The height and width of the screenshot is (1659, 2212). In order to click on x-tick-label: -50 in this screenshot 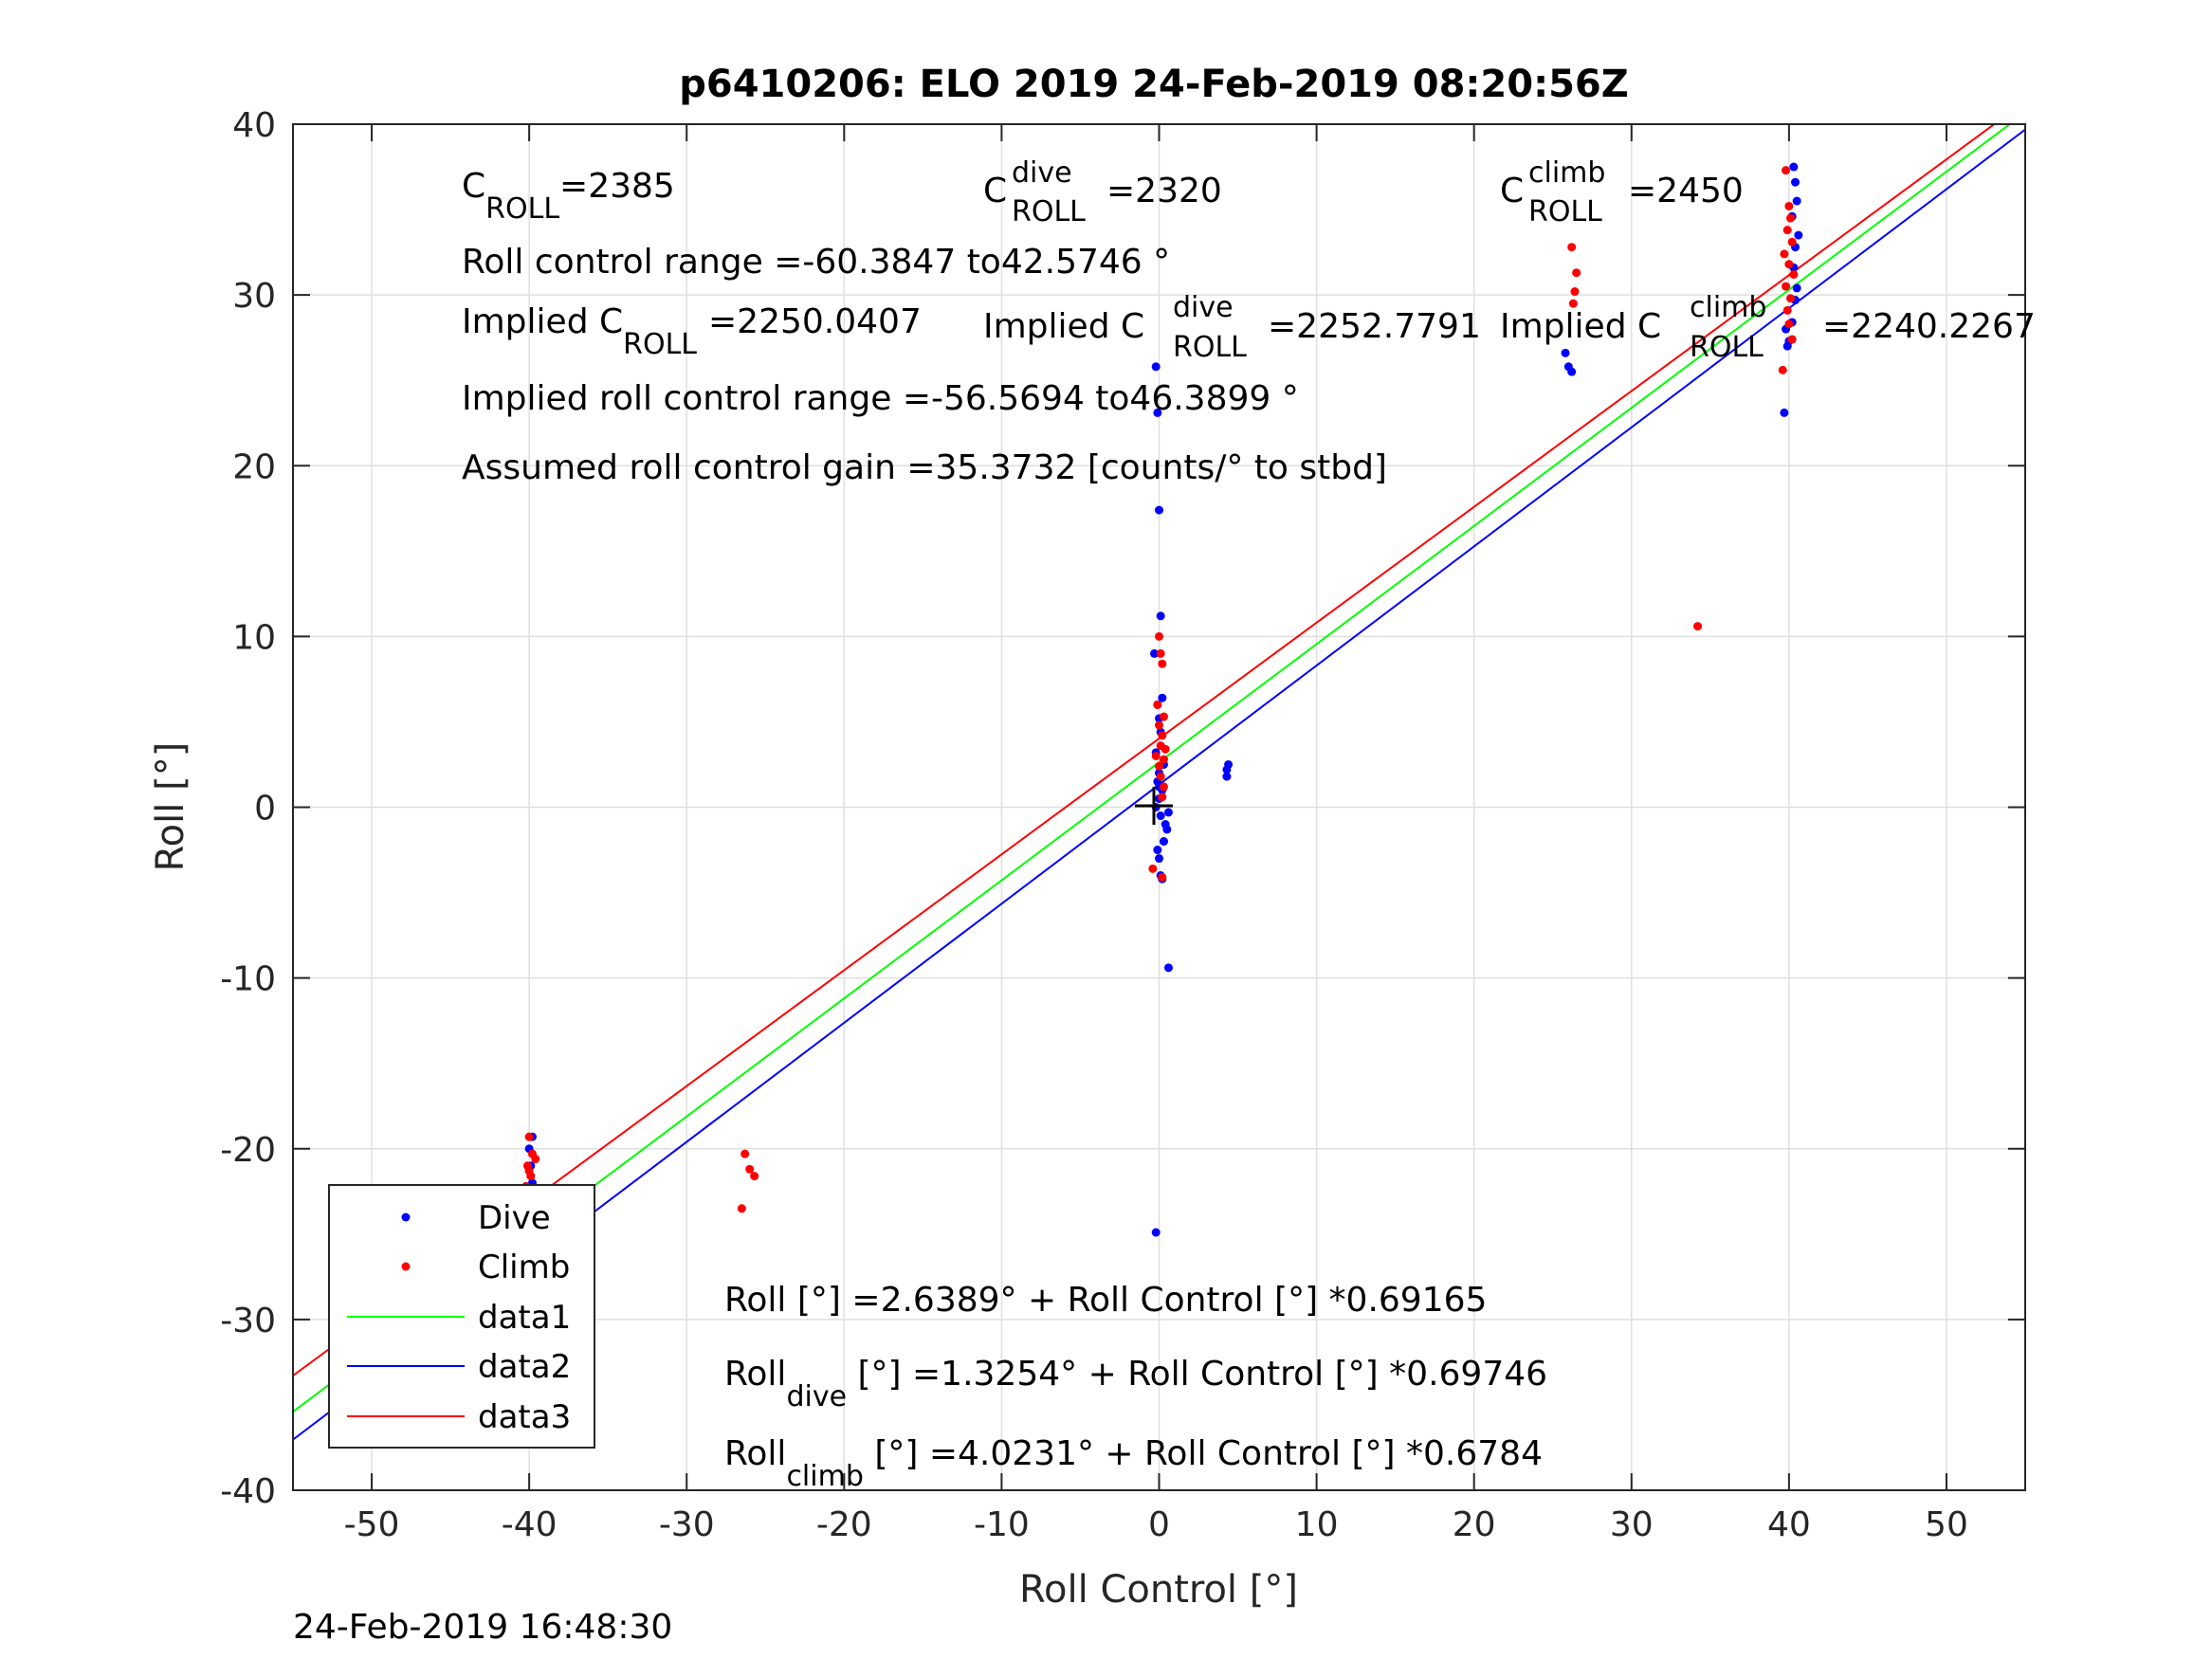, I will do `click(372, 1524)`.